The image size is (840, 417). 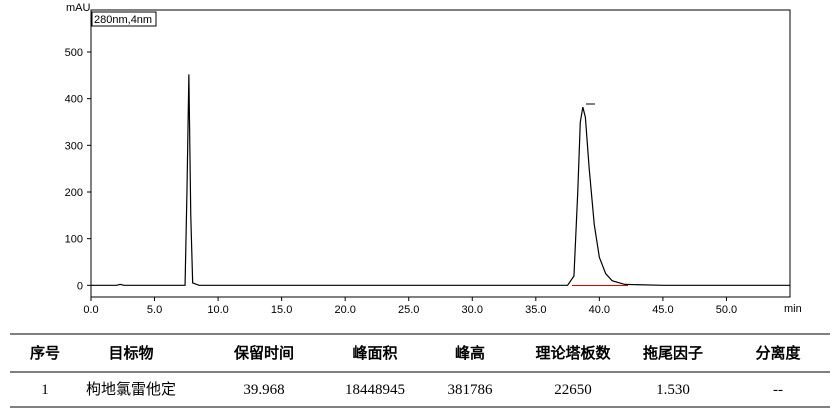 I want to click on table-cell: 1, so click(x=45, y=390).